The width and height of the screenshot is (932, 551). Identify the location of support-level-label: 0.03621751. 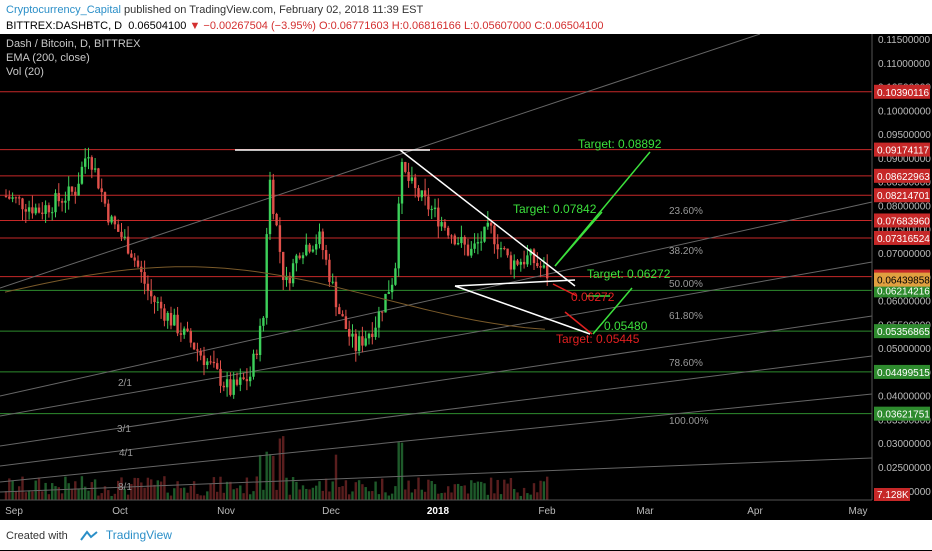
(903, 415).